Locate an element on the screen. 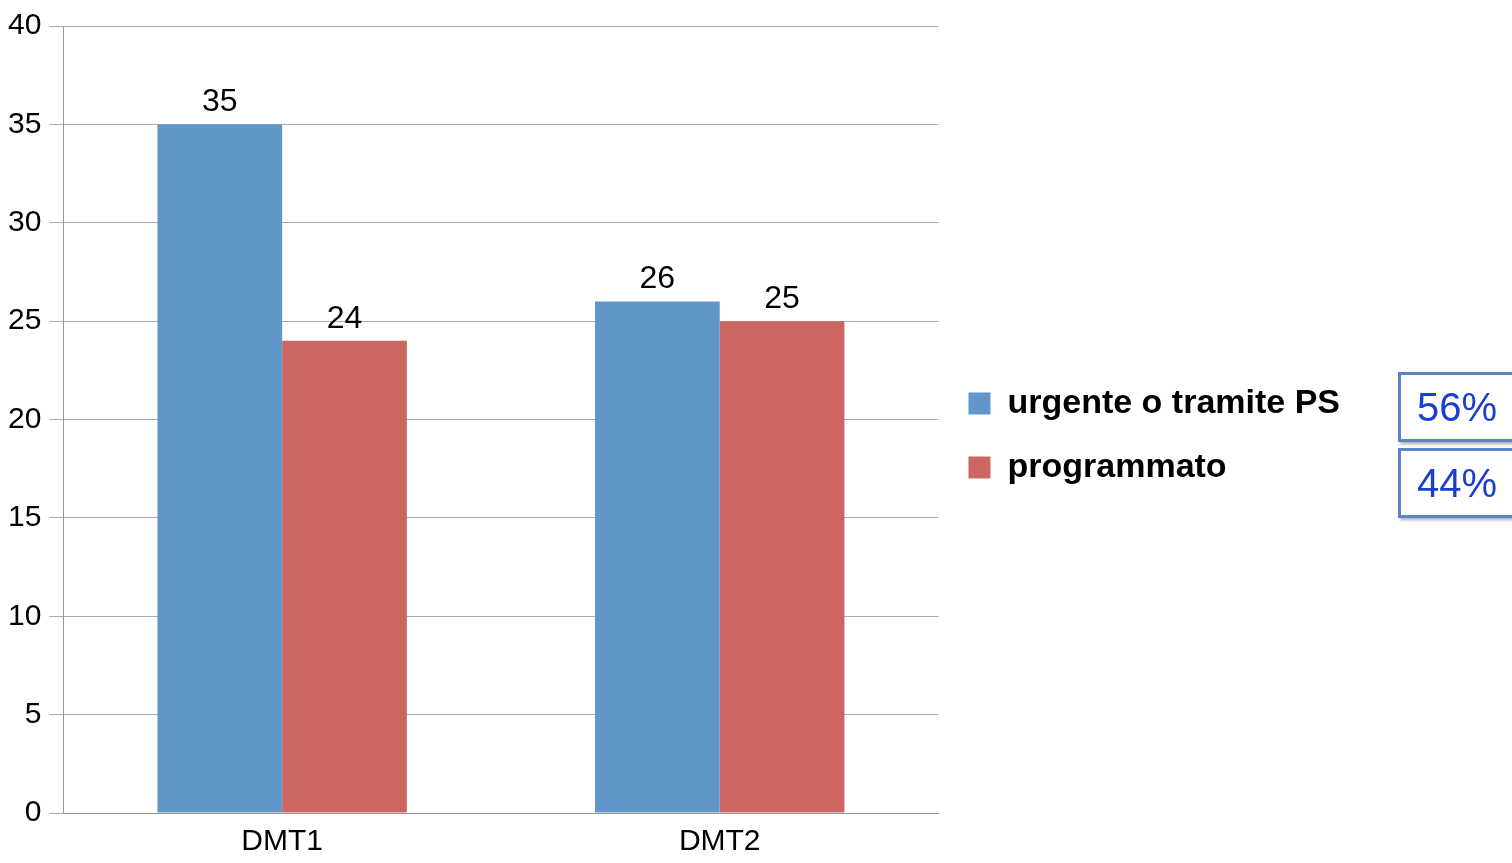 The height and width of the screenshot is (863, 1512). y-tick-label: 30 is located at coordinates (24, 221).